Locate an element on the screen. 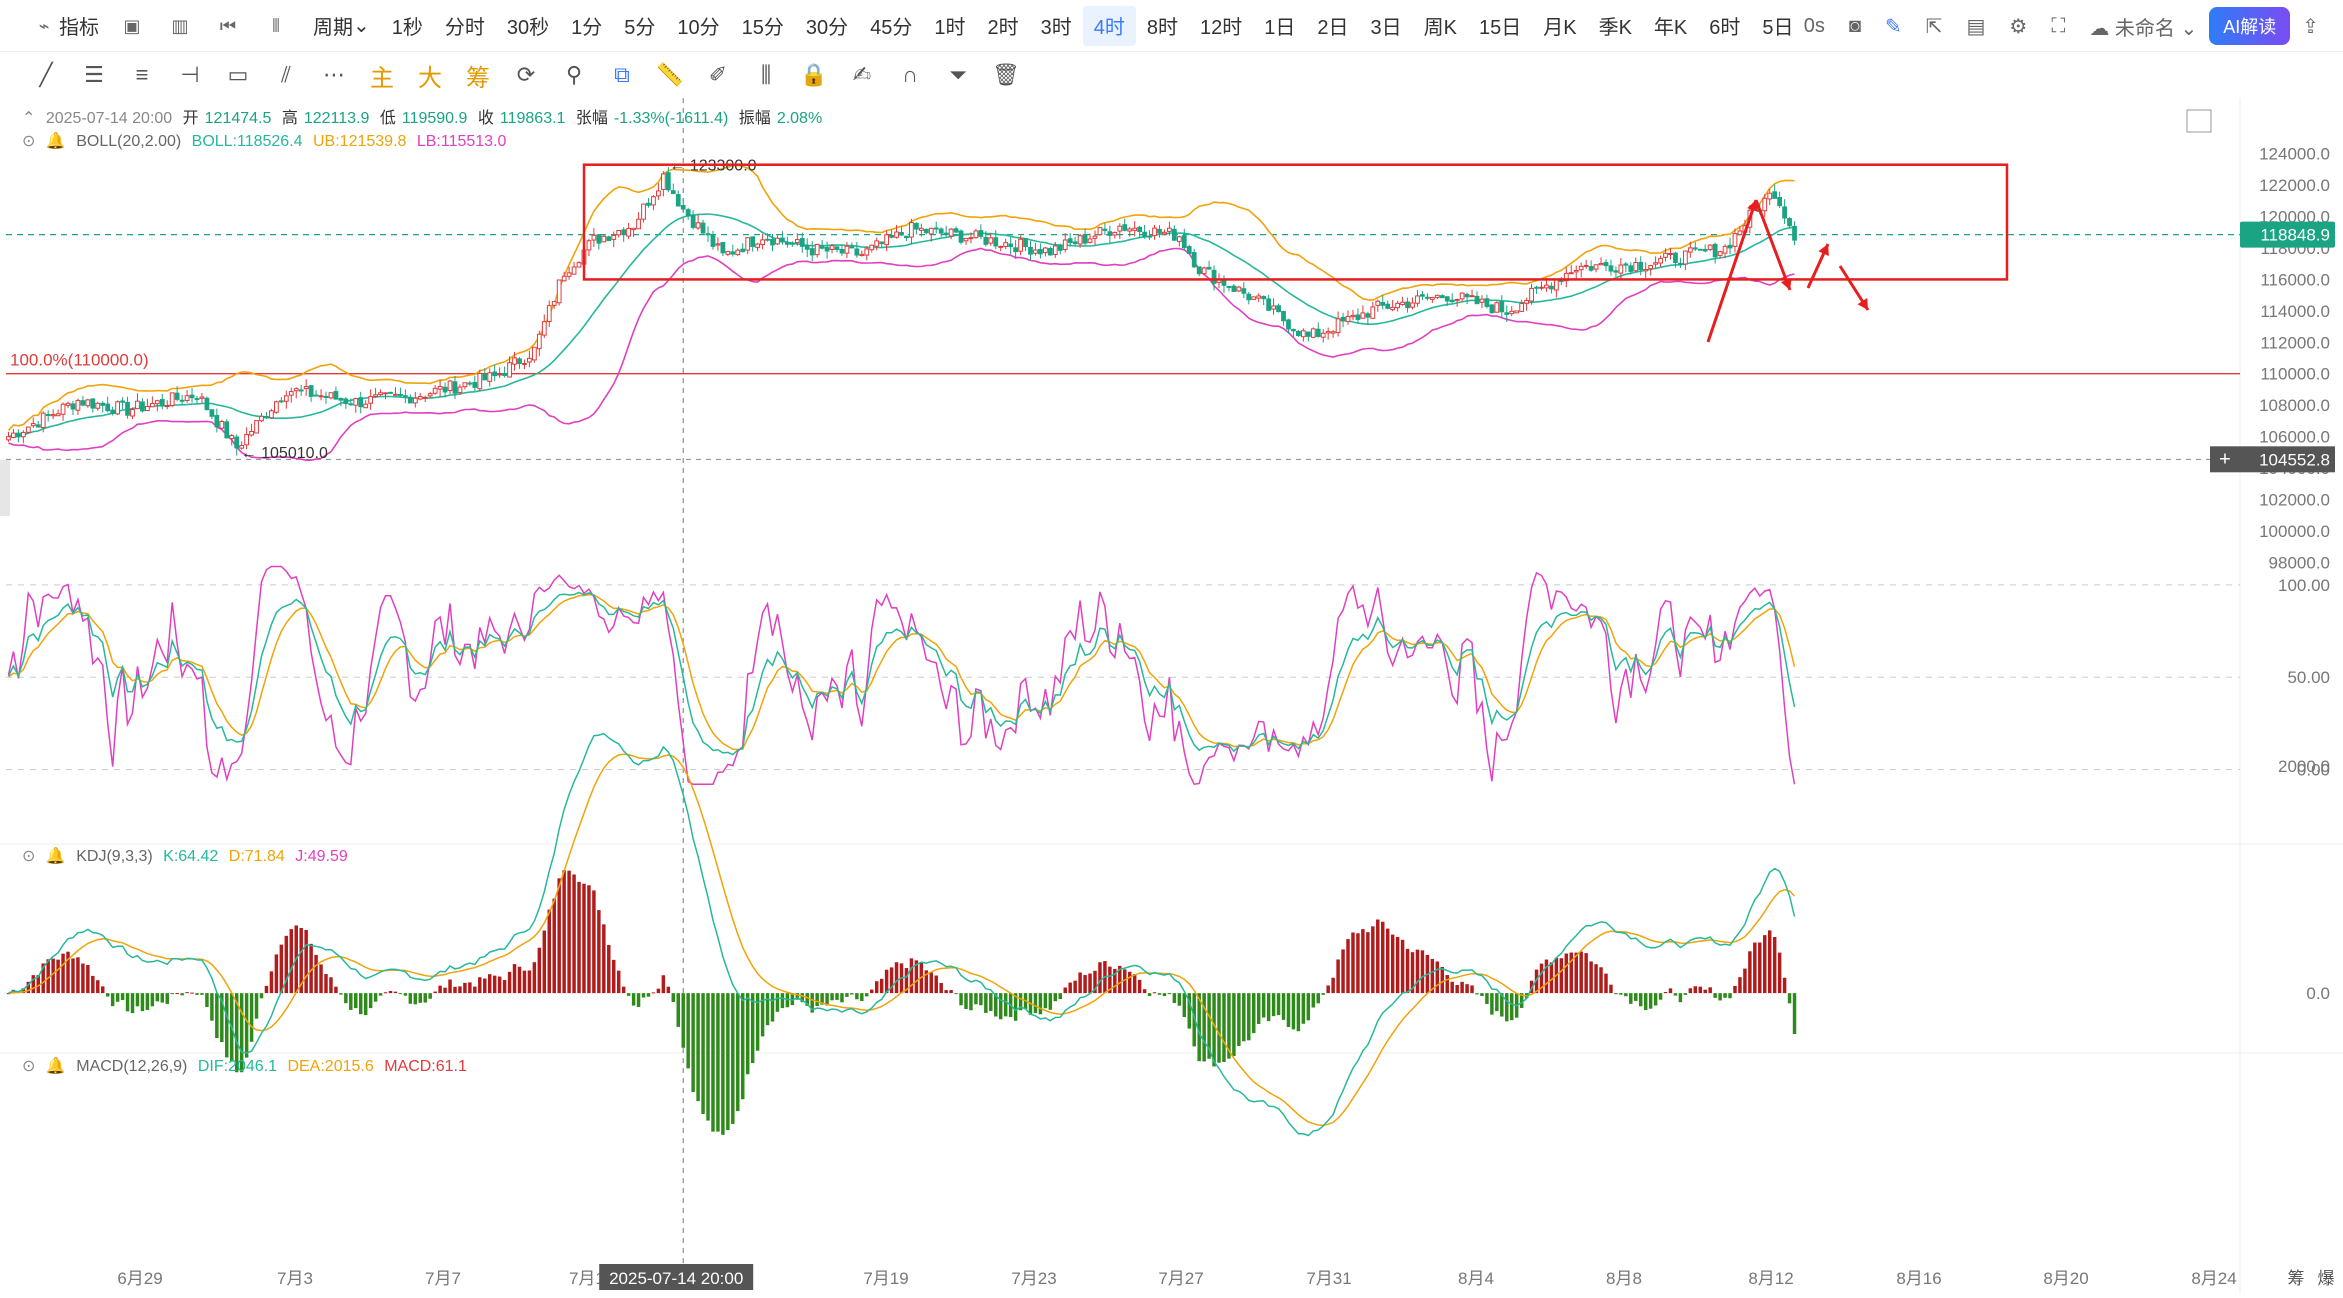 This screenshot has width=2343, height=1298. filter-icon: ⏷ is located at coordinates (958, 74).